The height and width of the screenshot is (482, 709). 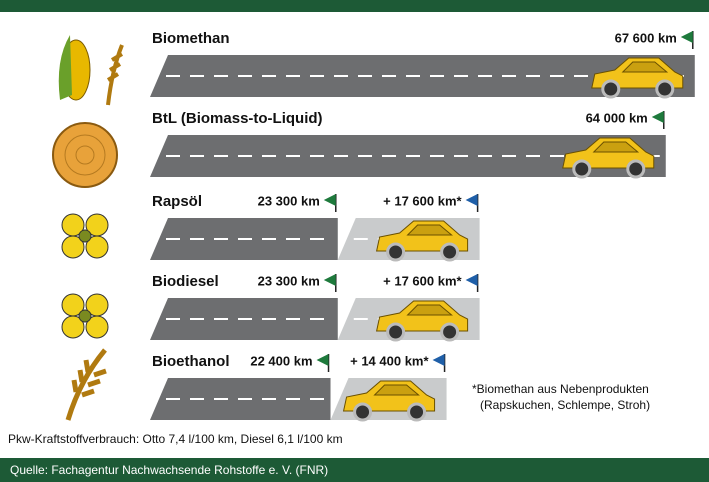 I want to click on category-label: BtL (Biomass-to-Liquid), so click(x=237, y=118).